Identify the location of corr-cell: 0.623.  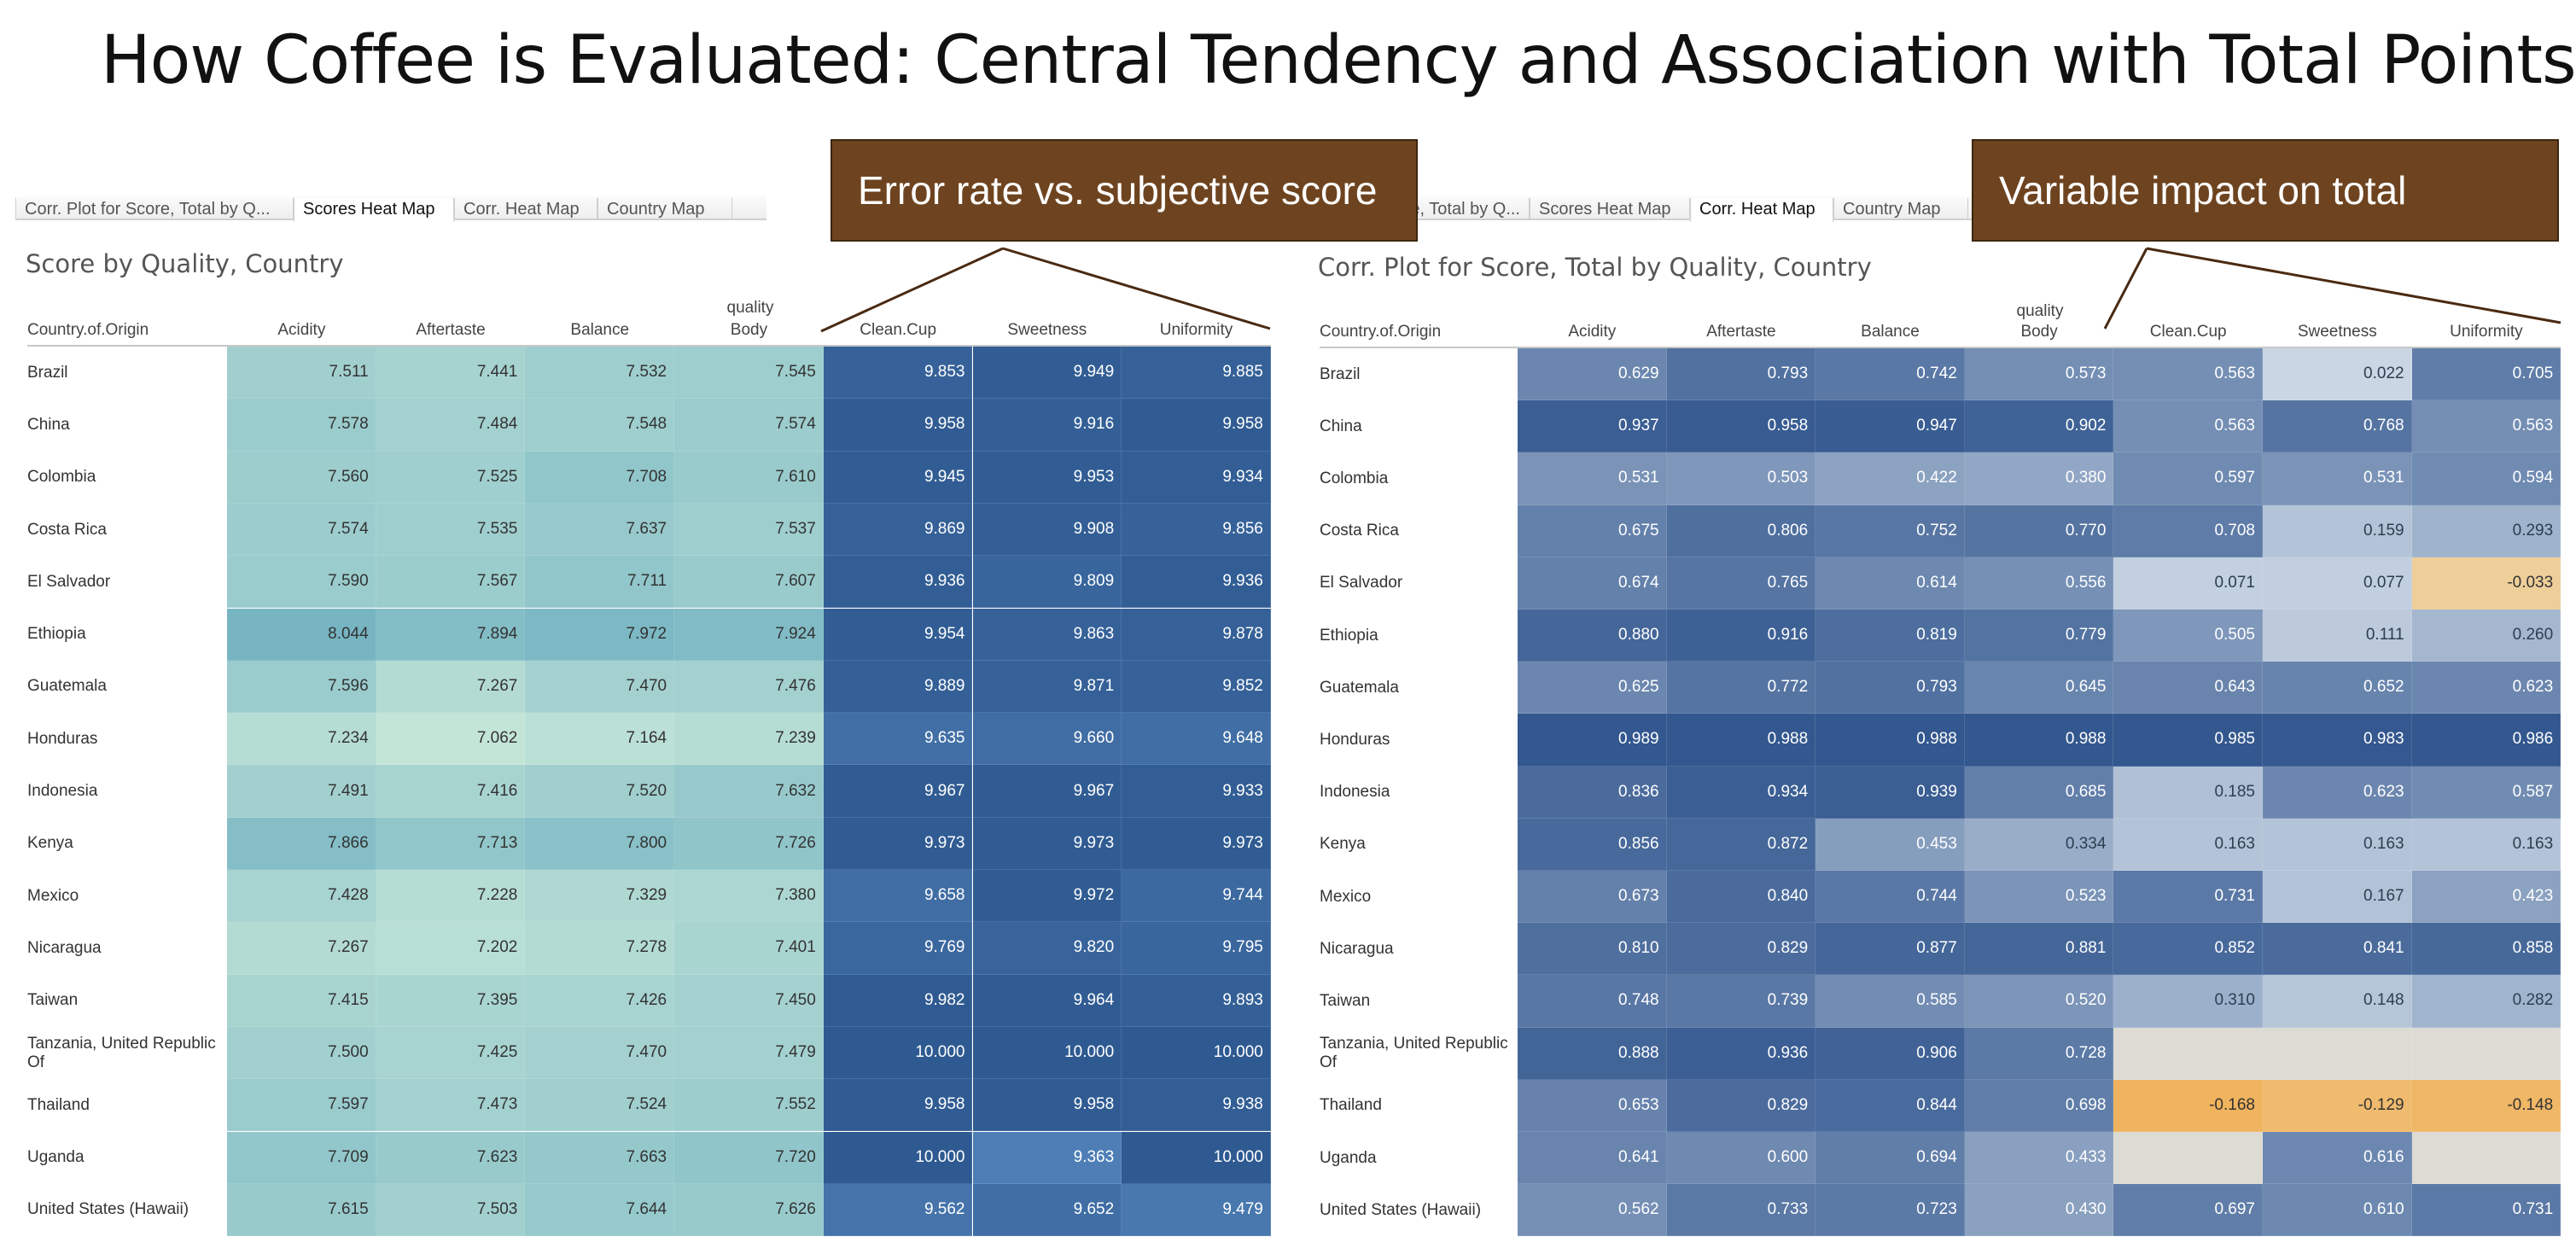
(2486, 688).